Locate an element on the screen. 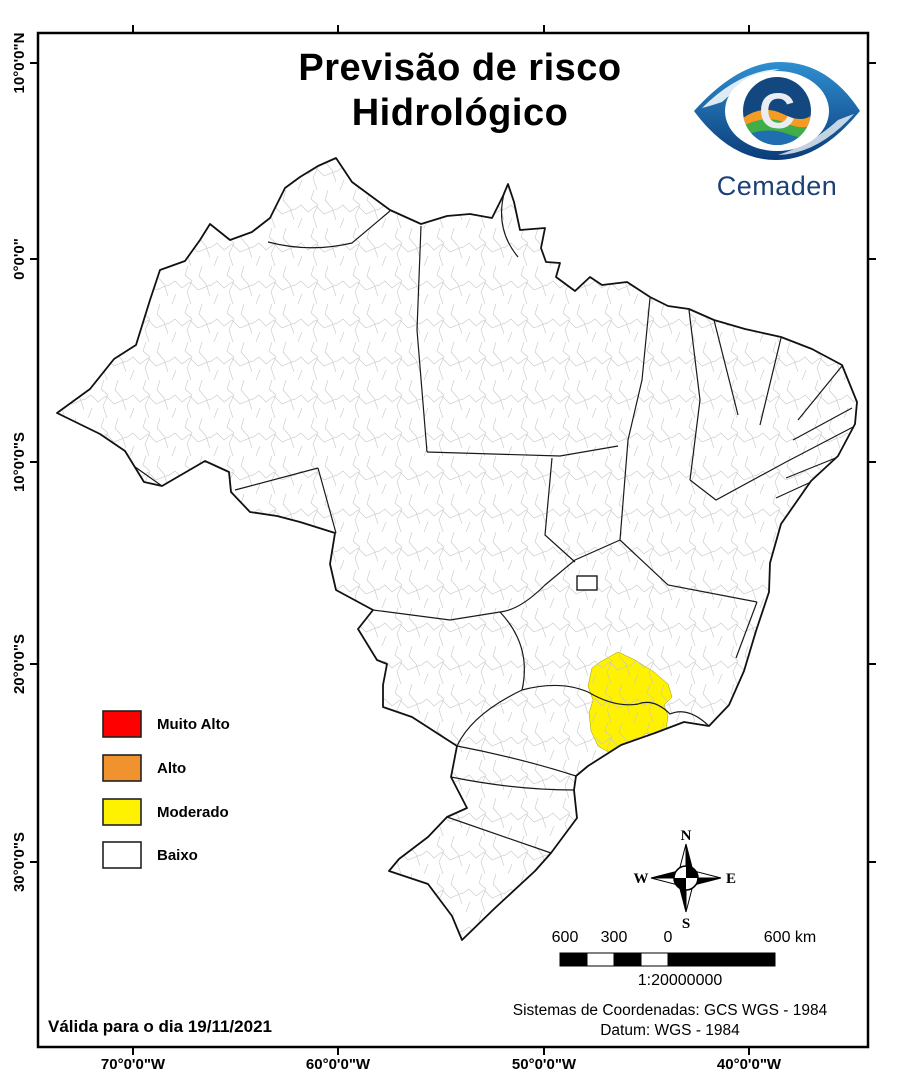 The image size is (903, 1080). legend-label-moderado: Moderado is located at coordinates (193, 812).